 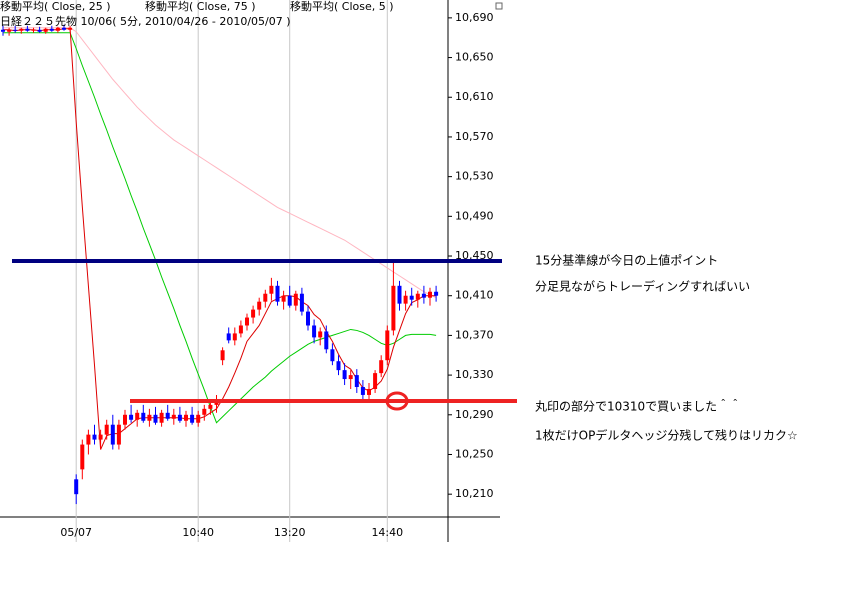 What do you see at coordinates (474, 136) in the screenshot?
I see `y-tick-label: 10,570` at bounding box center [474, 136].